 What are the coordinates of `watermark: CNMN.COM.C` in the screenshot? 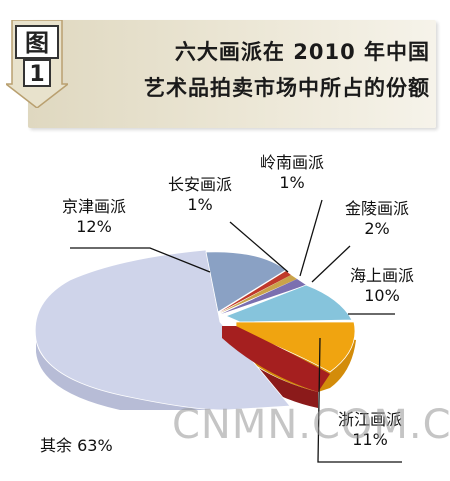 It's located at (311, 425).